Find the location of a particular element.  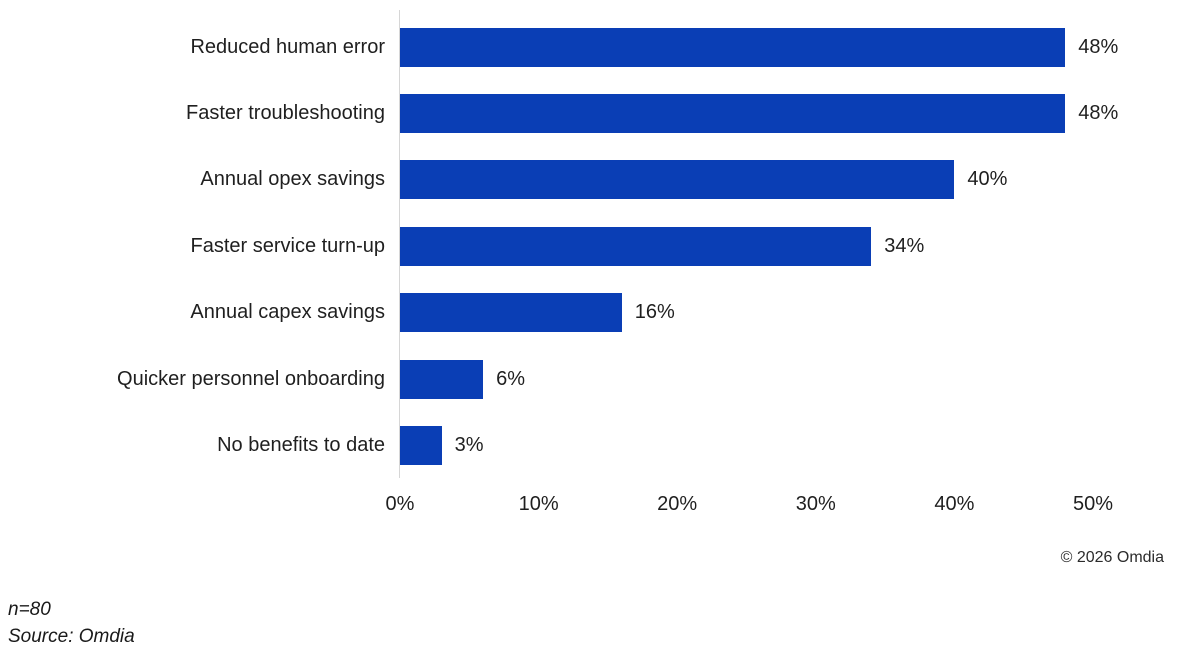

bar-row: Annual opex savings 40% is located at coordinates (589, 180).